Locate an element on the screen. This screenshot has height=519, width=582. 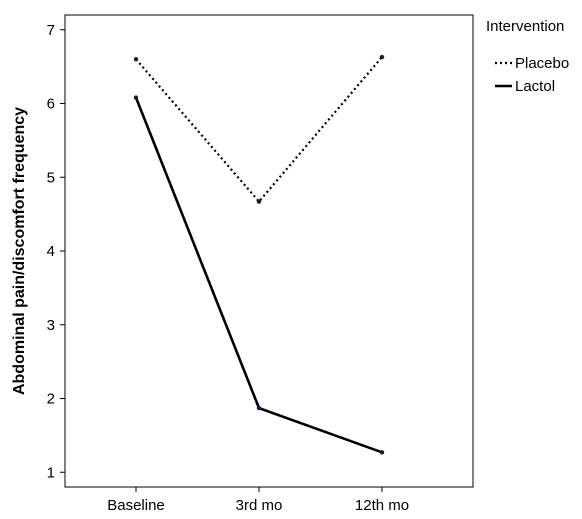
y-tick-label: 1 is located at coordinates (51, 472).